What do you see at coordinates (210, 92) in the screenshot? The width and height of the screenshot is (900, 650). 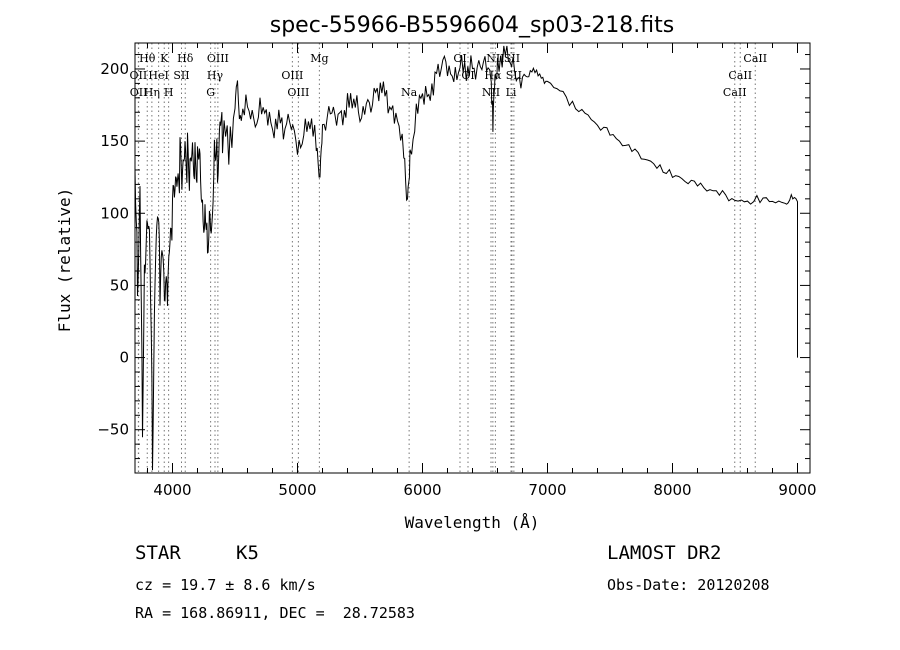 I see `line-marker-label: G` at bounding box center [210, 92].